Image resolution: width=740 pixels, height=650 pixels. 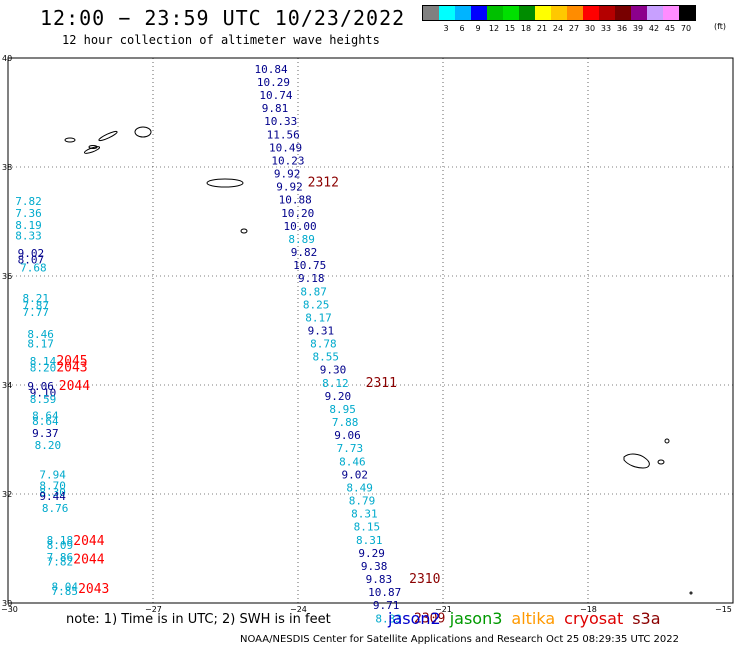 I want to click on swh-value: 8.70, so click(x=52, y=485).